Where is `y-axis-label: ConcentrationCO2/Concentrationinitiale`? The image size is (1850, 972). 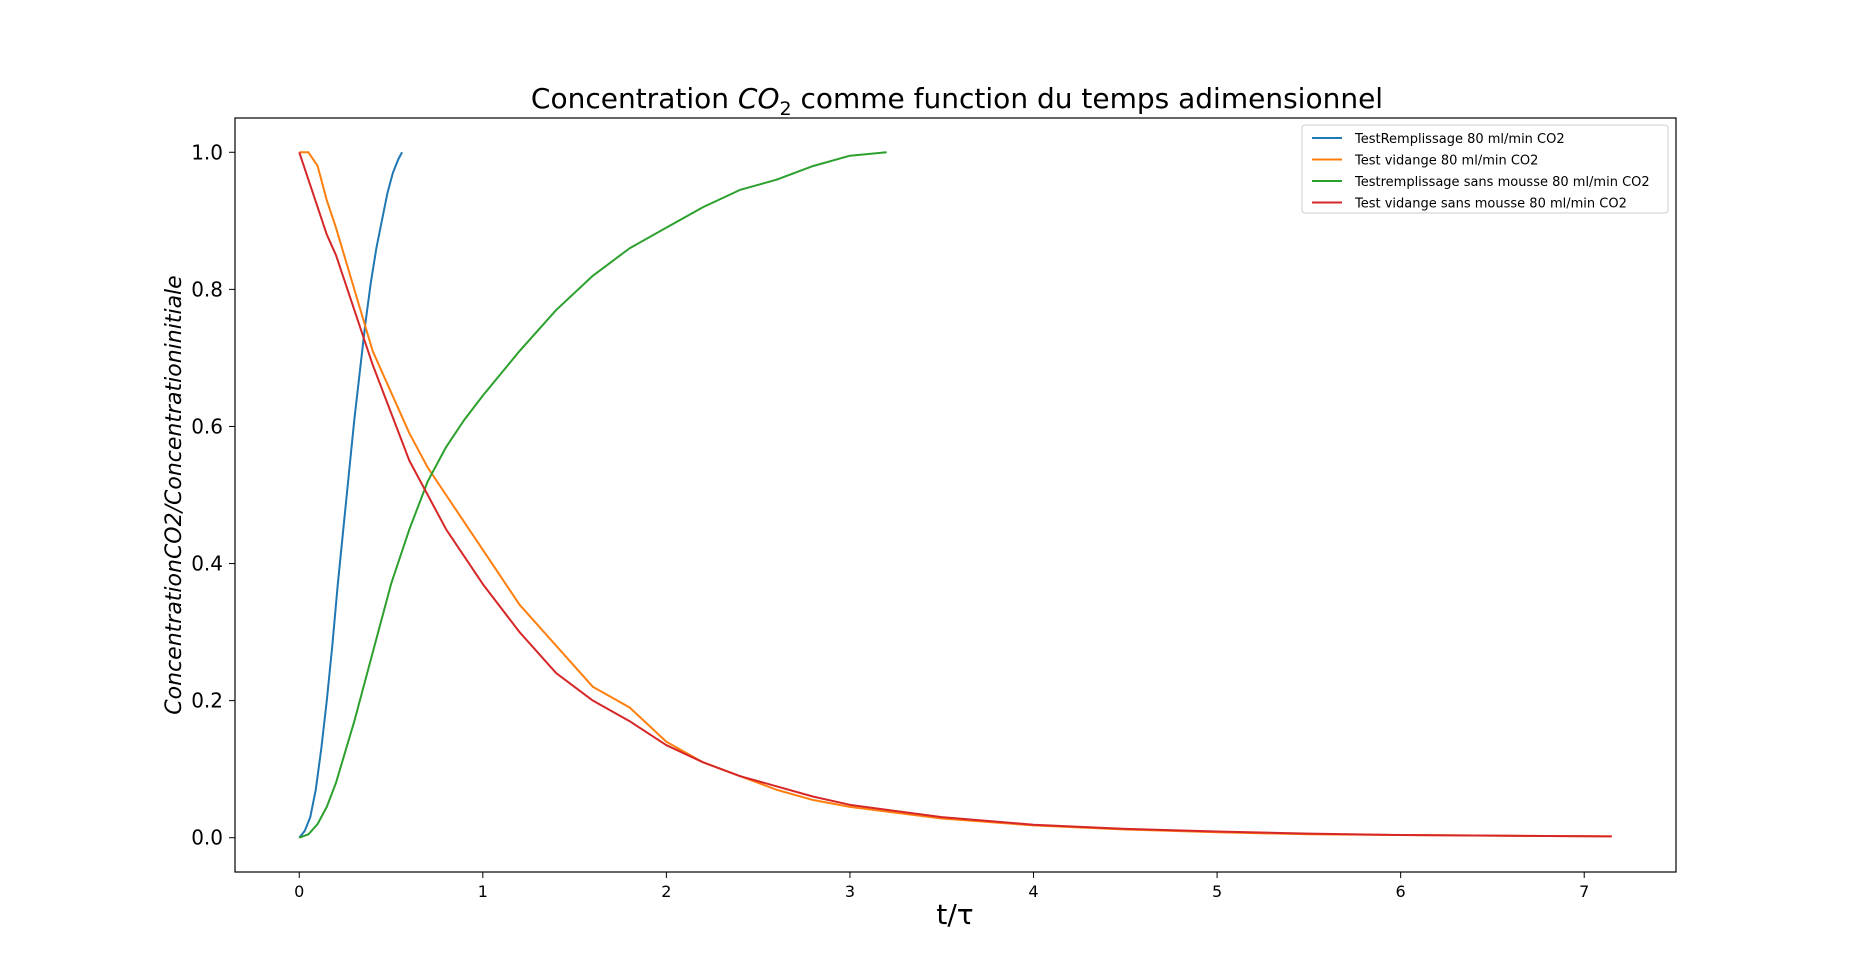 y-axis-label: ConcentrationCO2/Concentrationinitiale is located at coordinates (174, 494).